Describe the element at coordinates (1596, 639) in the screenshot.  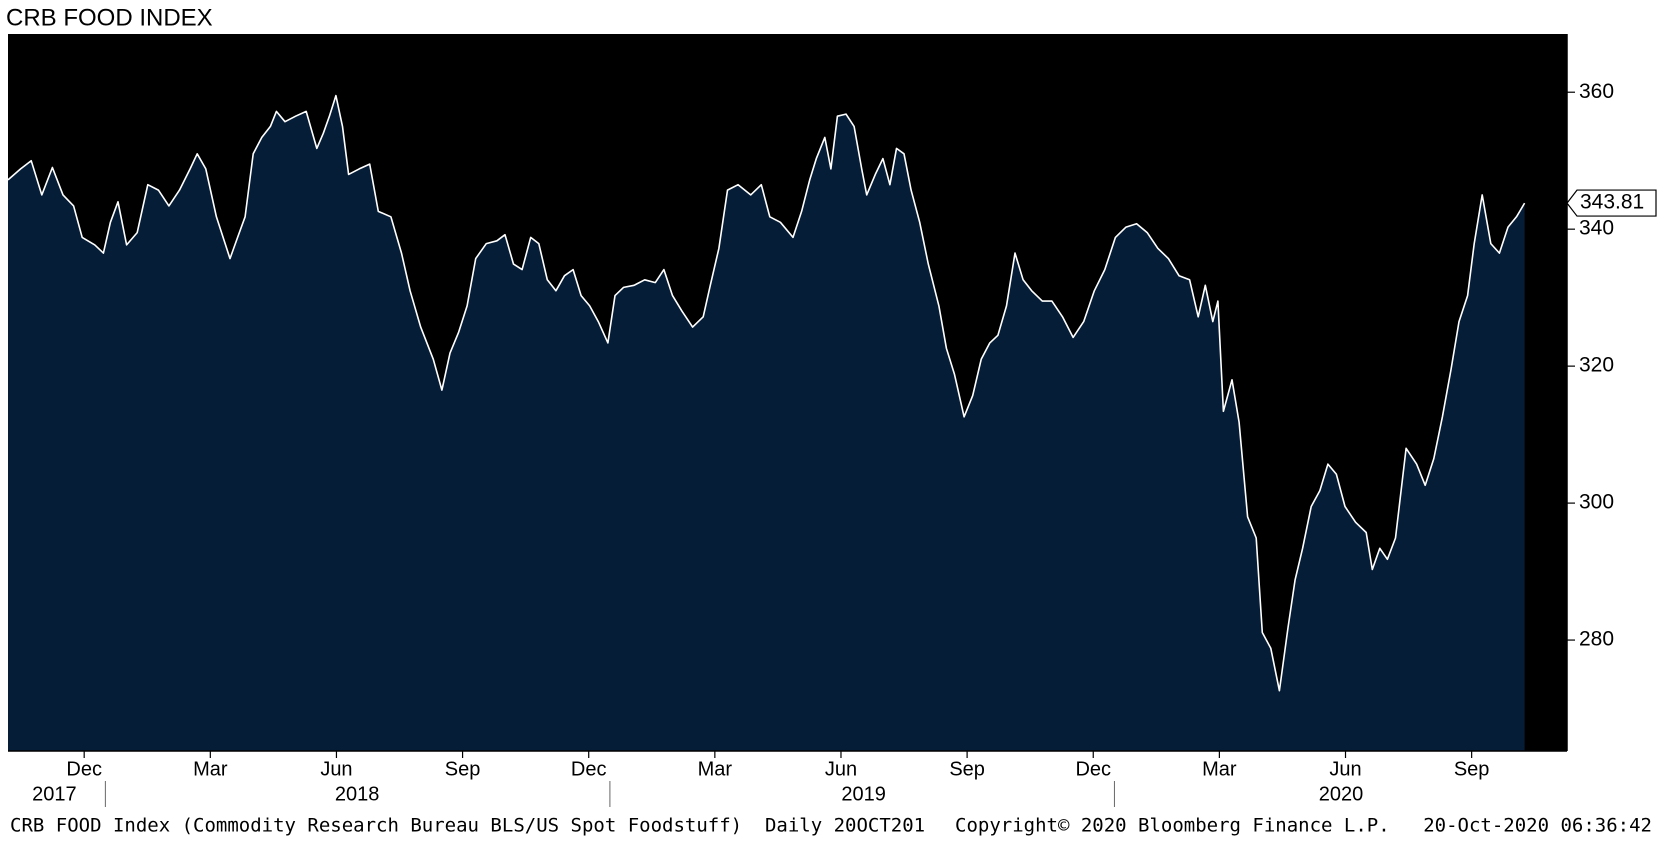
I see `y-tick-label: 280` at that location.